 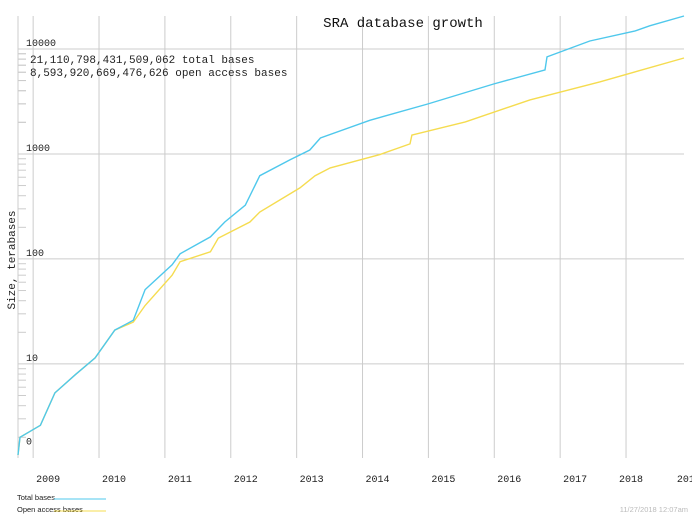 I want to click on y-tick-label: 10, so click(x=32, y=359).